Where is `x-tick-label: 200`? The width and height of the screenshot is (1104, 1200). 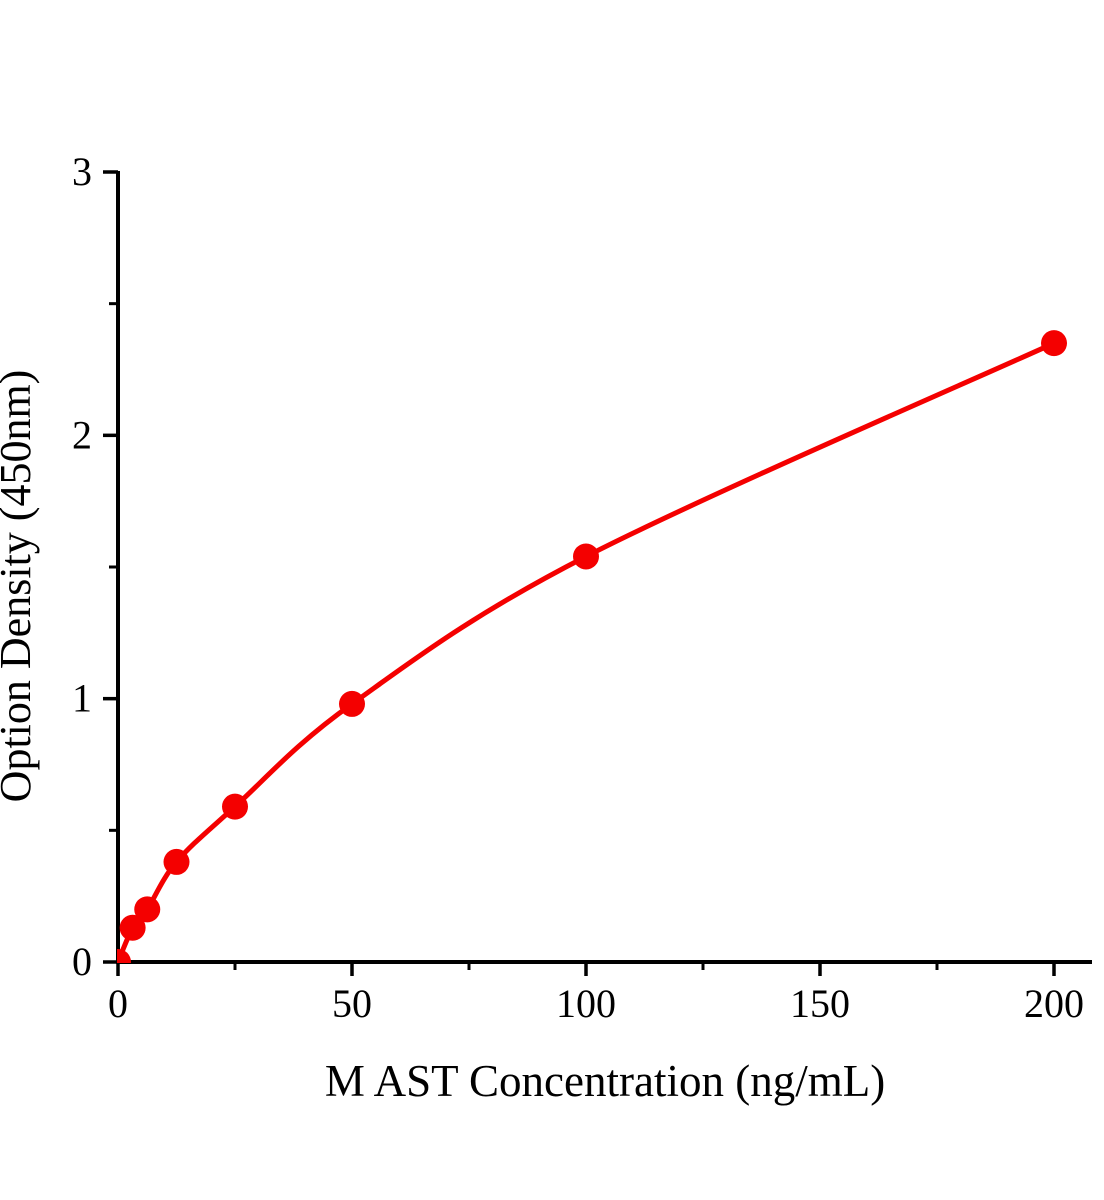 x-tick-label: 200 is located at coordinates (1054, 1003).